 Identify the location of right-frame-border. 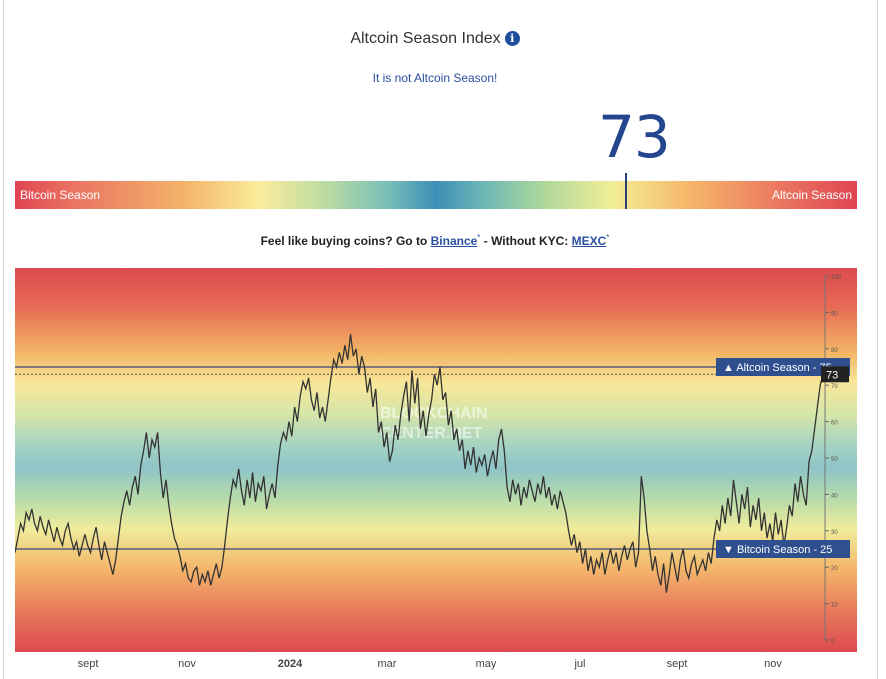
(877, 339).